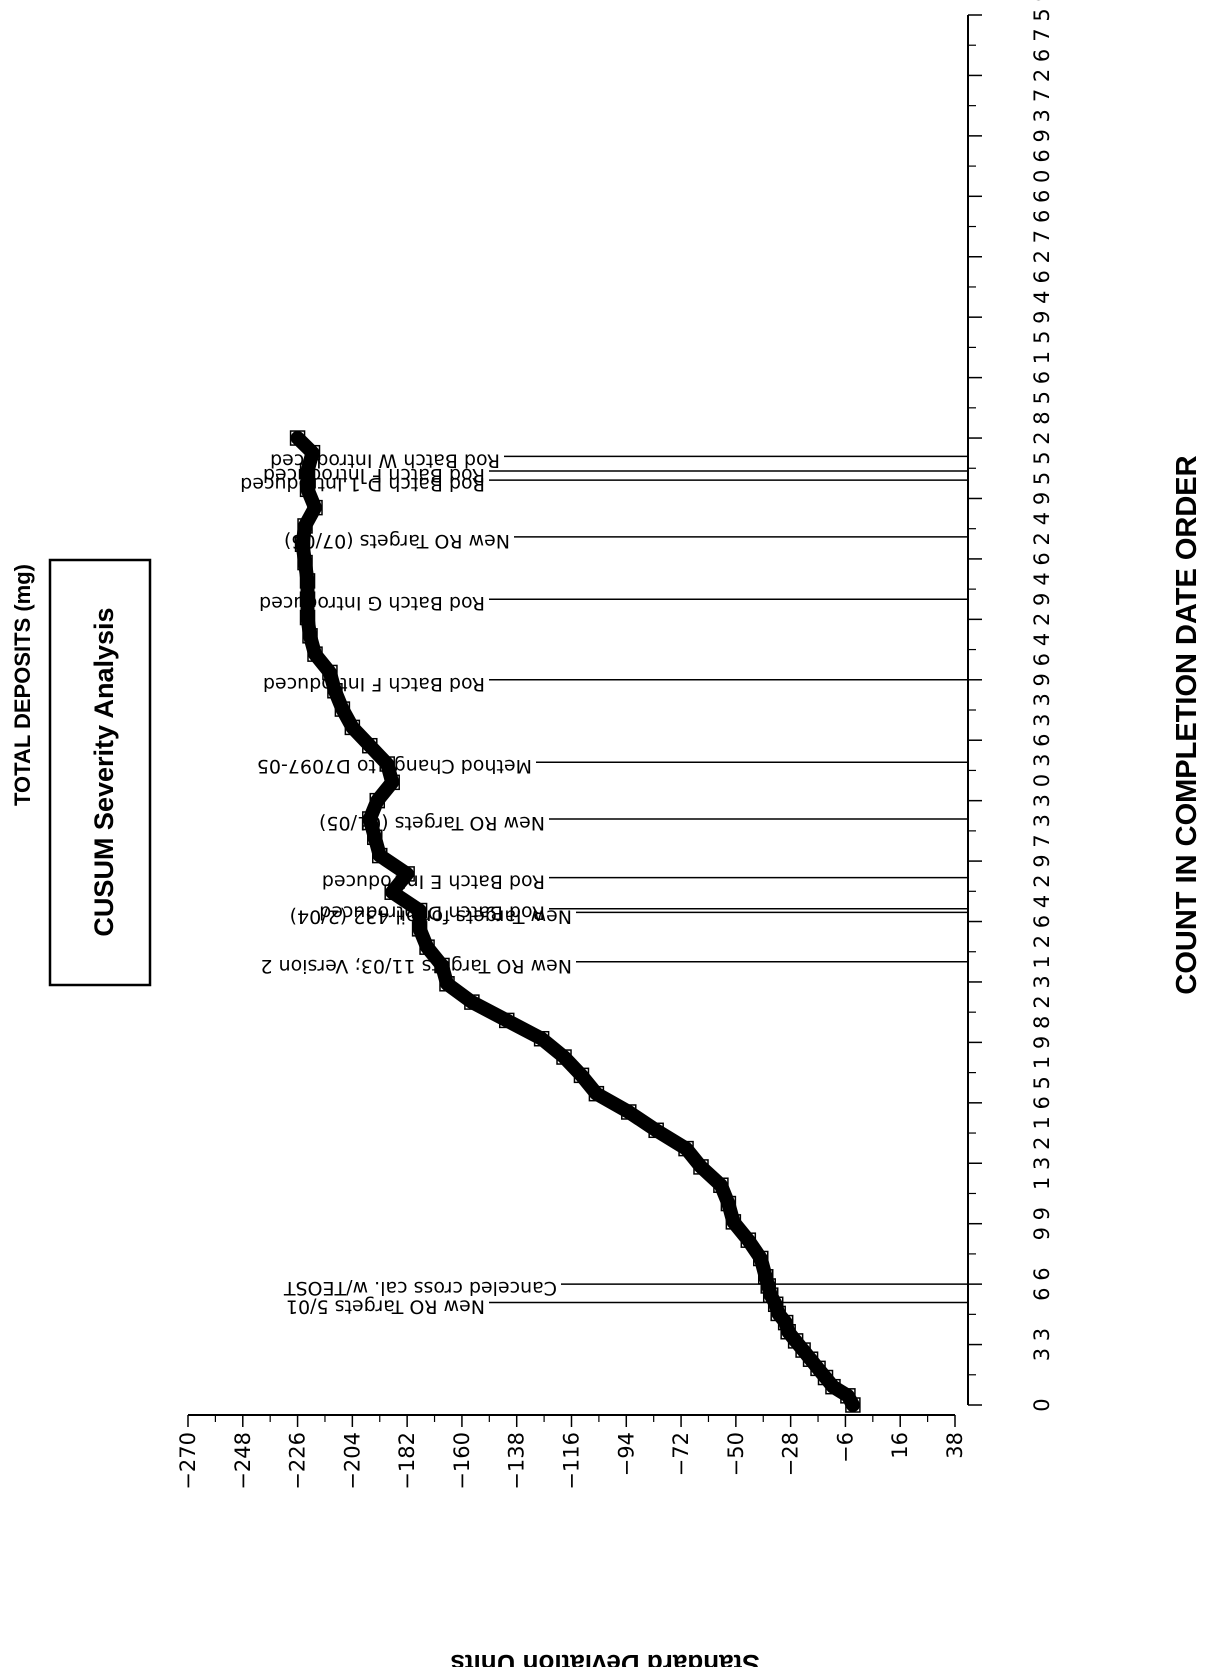  What do you see at coordinates (1042, 1344) in the screenshot?
I see `x-tick-label: 3 3` at bounding box center [1042, 1344].